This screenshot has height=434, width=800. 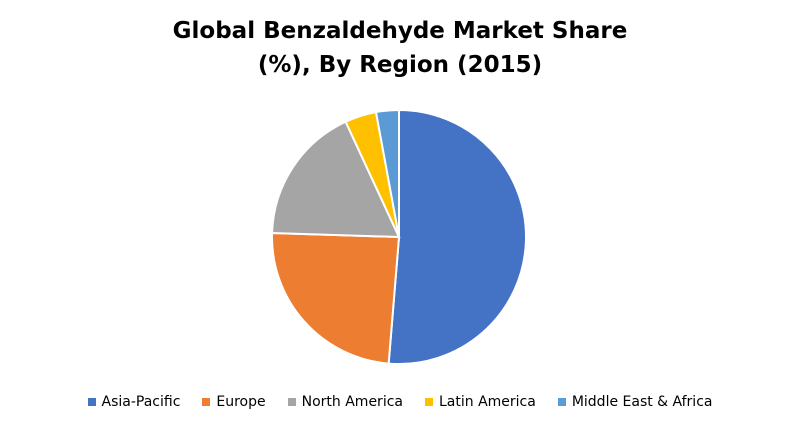 I want to click on legend-item: Latin America, so click(x=480, y=402).